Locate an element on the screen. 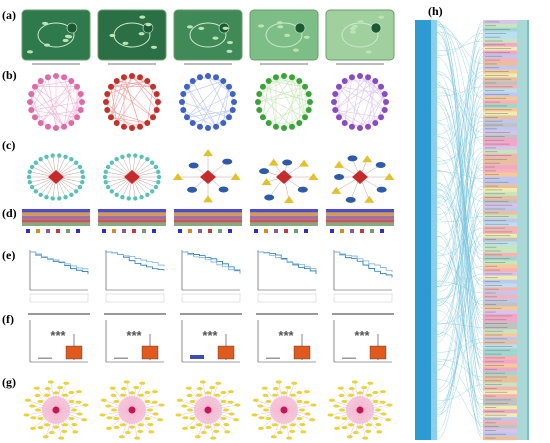 This screenshot has height=443, width=550. box-tumor is located at coordinates (74, 352).